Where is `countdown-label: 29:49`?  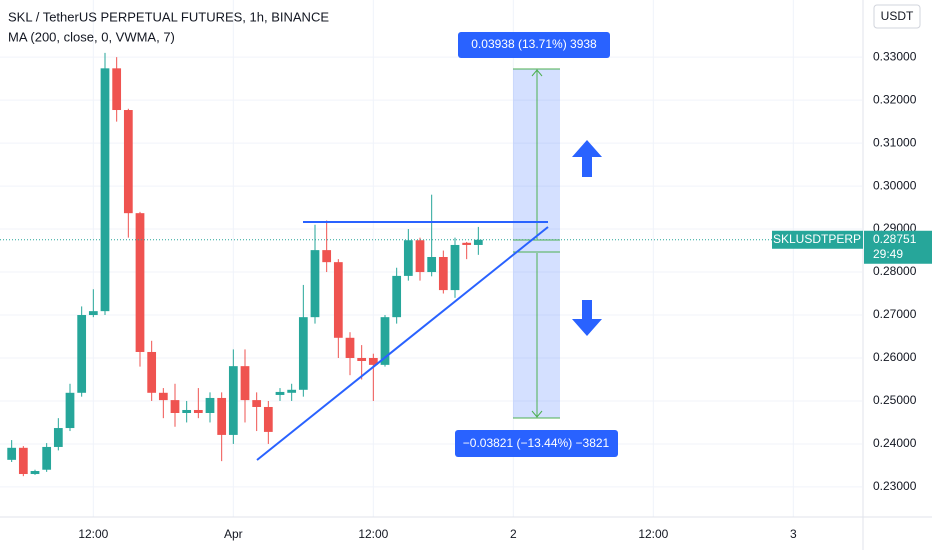
countdown-label: 29:49 is located at coordinates (888, 254).